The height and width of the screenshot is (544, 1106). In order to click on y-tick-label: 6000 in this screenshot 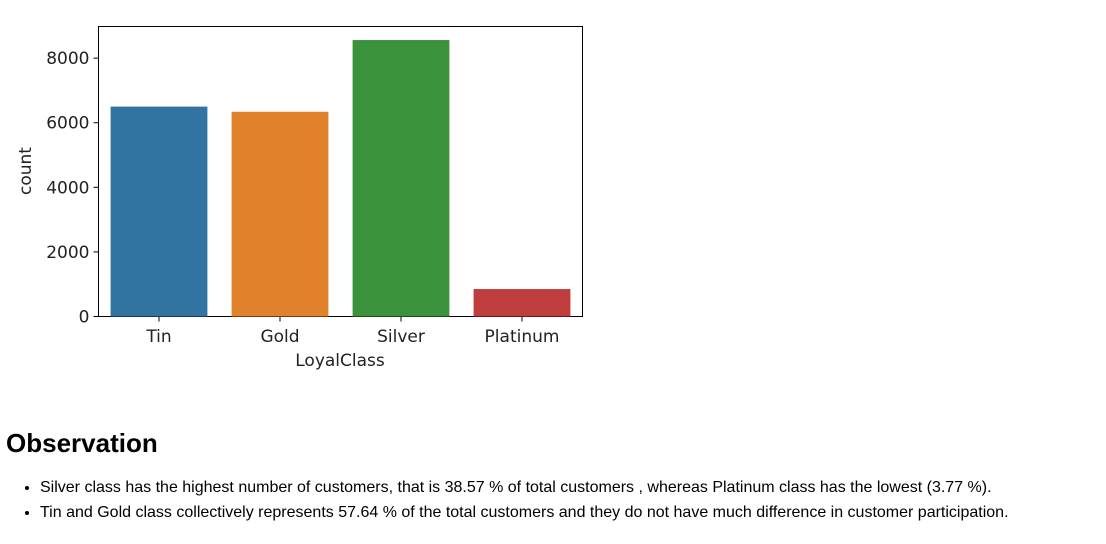, I will do `click(67, 124)`.